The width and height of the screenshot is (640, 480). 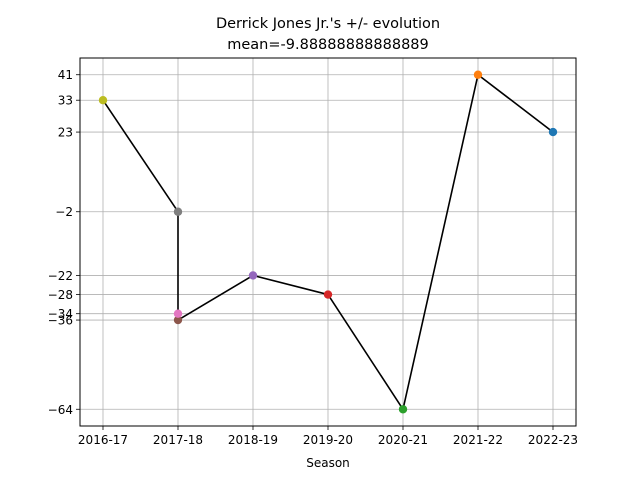 What do you see at coordinates (553, 440) in the screenshot?
I see `x-tick-label: 2022-23` at bounding box center [553, 440].